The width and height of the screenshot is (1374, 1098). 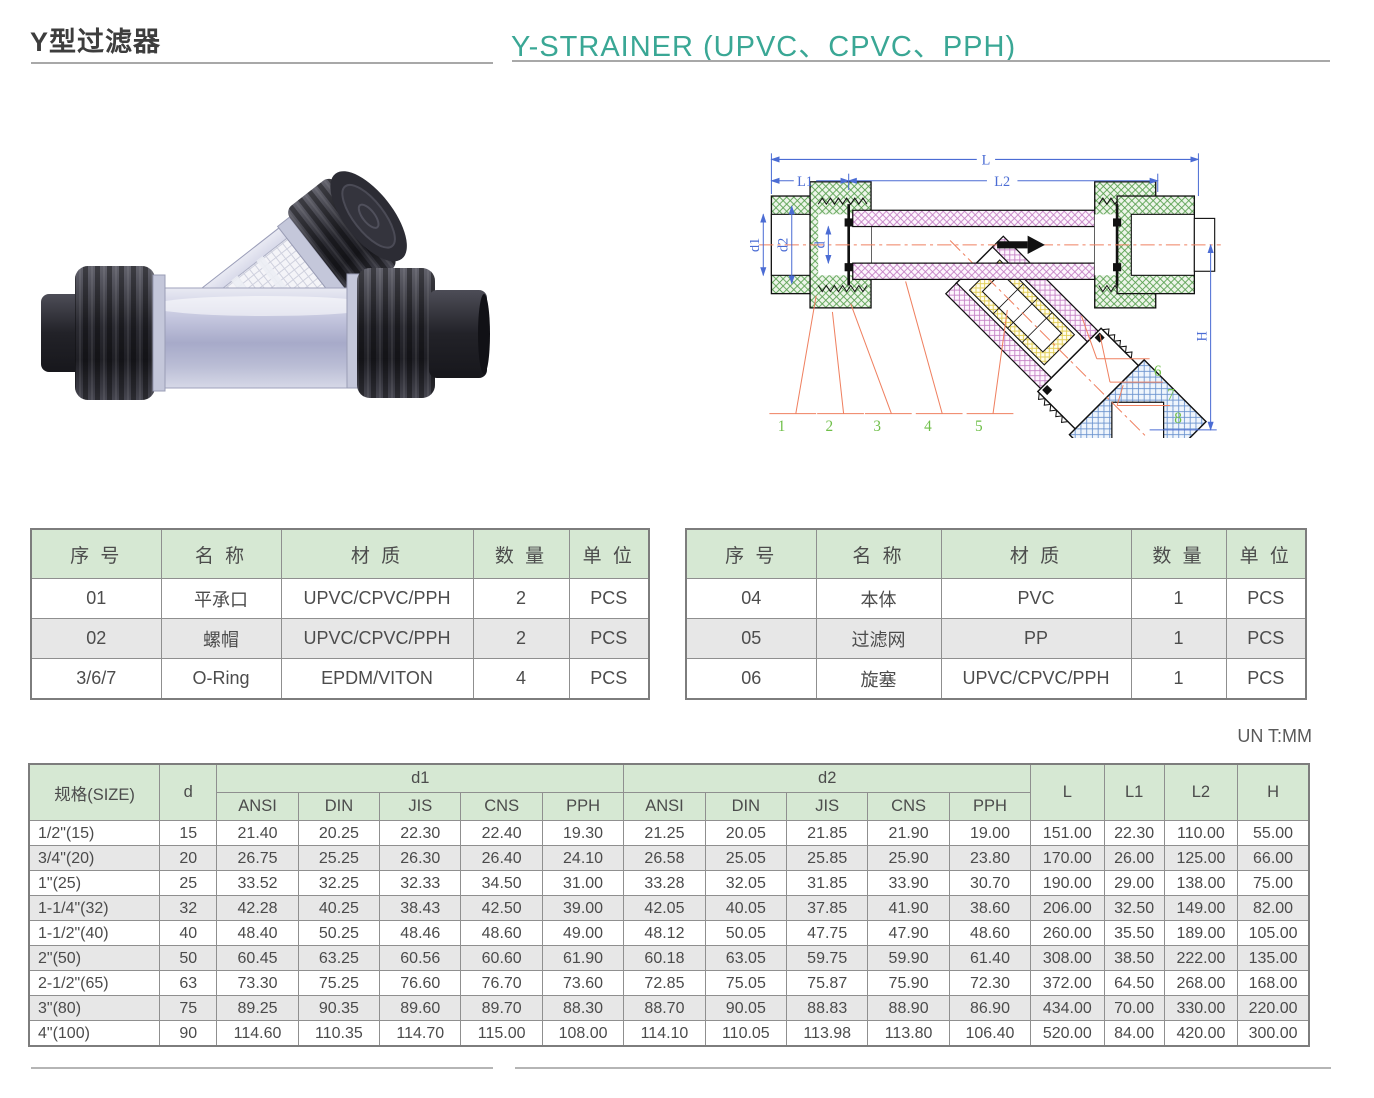 What do you see at coordinates (877, 426) in the screenshot?
I see `part-label-3: 3` at bounding box center [877, 426].